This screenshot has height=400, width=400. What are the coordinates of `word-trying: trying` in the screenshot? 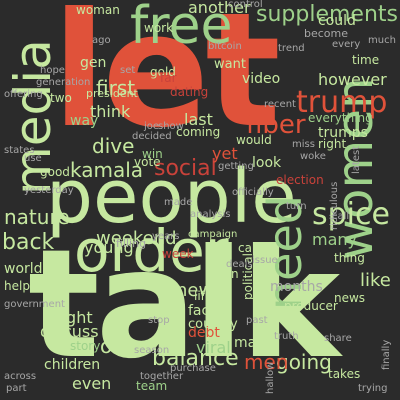 It's located at (373, 388).